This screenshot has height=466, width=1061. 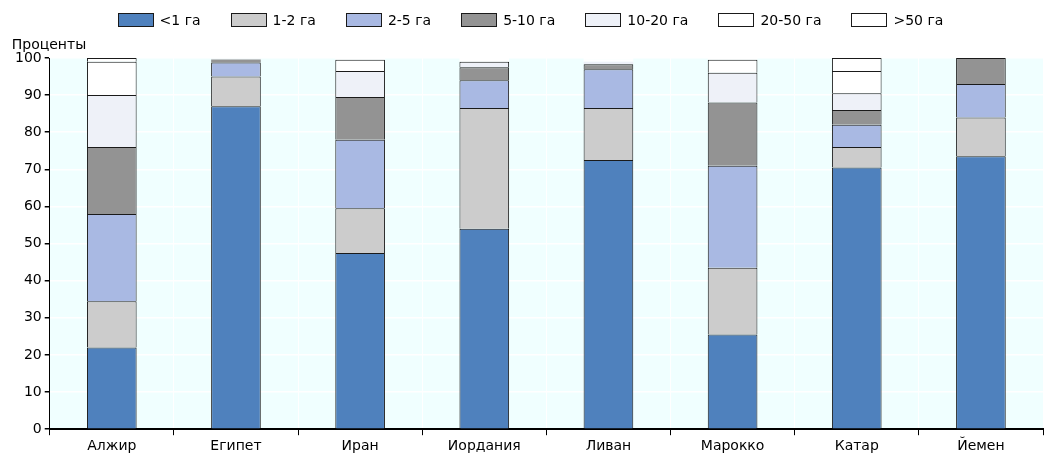 What do you see at coordinates (791, 20) in the screenshot?
I see `text: 20-50 га` at bounding box center [791, 20].